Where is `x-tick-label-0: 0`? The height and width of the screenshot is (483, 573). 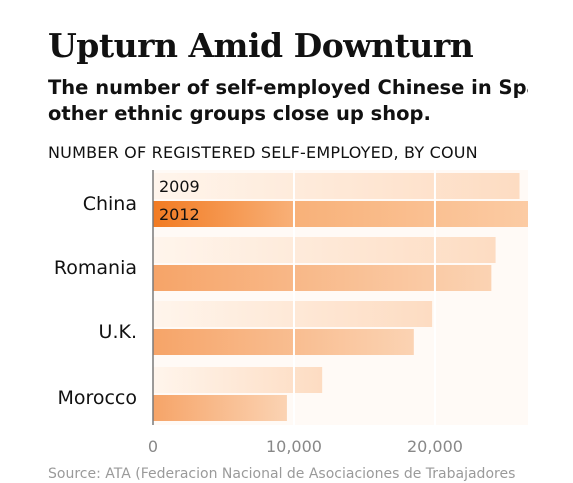 x-tick-label-0: 0 is located at coordinates (153, 446).